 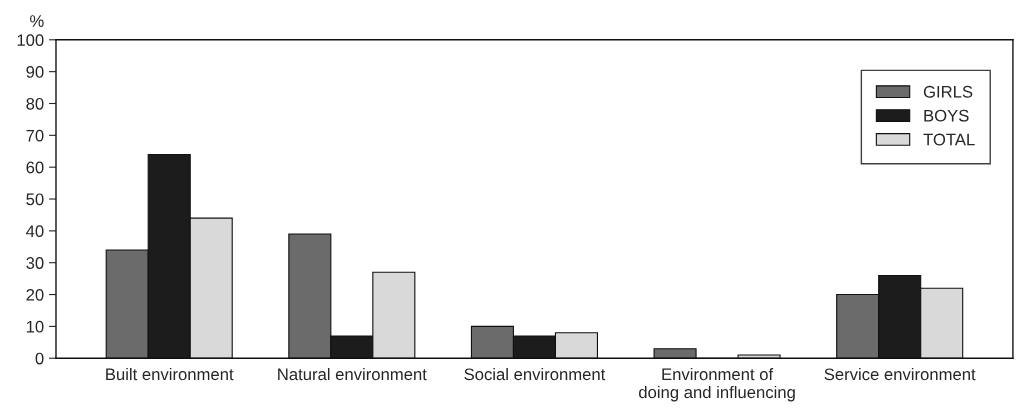 What do you see at coordinates (35, 294) in the screenshot?
I see `y-tick-label: 20` at bounding box center [35, 294].